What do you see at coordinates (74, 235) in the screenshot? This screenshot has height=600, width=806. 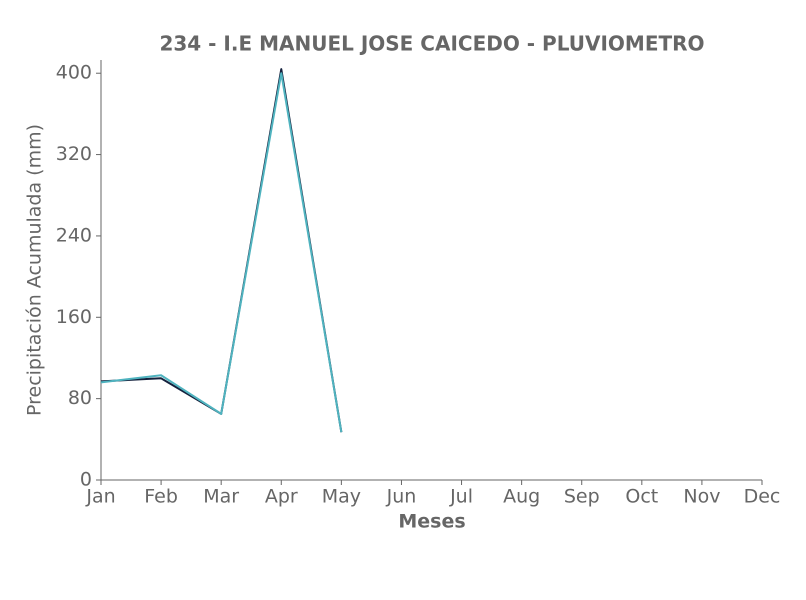 I see `y-tick-label: 240` at bounding box center [74, 235].